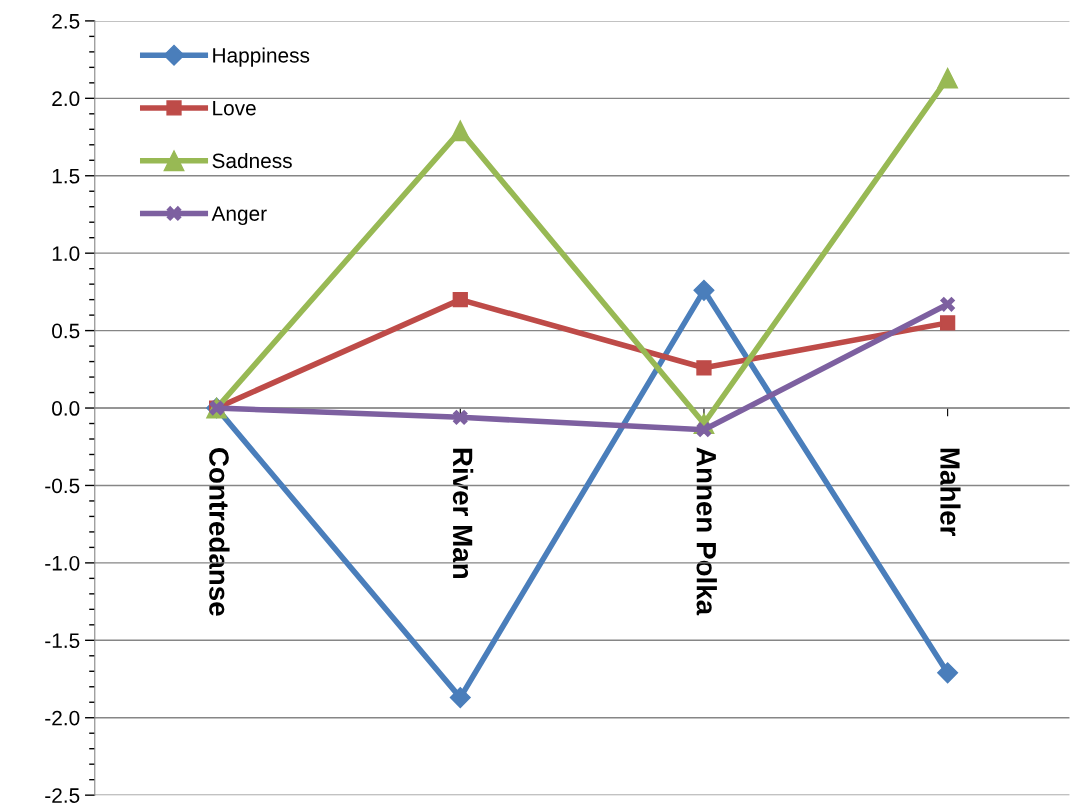  I want to click on legend-label: Happiness, so click(261, 57).